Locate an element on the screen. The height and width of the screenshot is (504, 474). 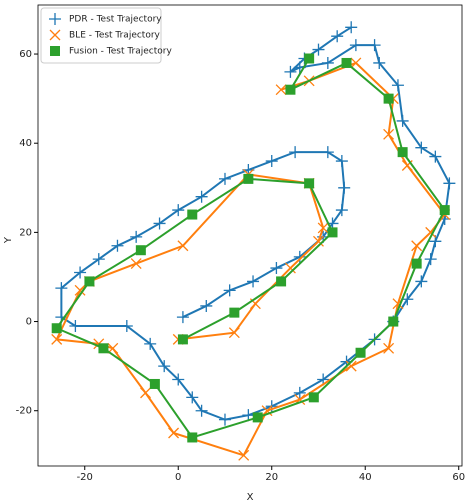
legend-label: Fusion - Test Trajectory is located at coordinates (120, 52).